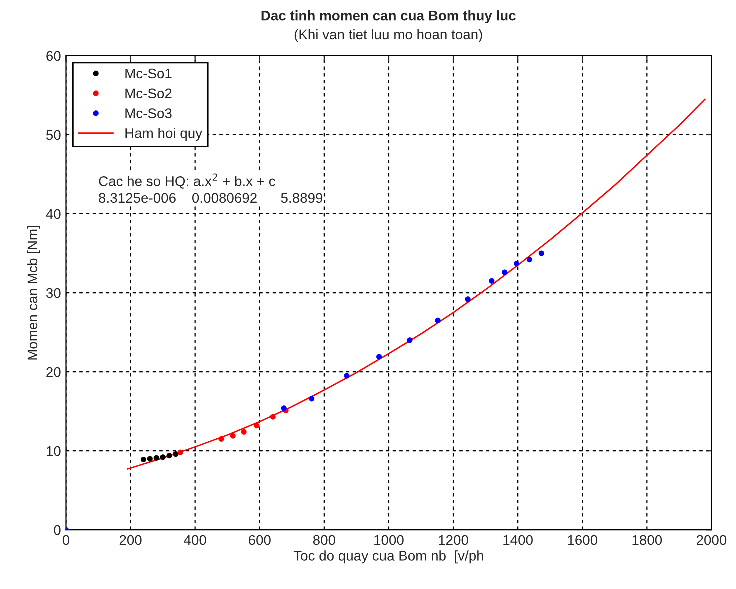 Image resolution: width=736 pixels, height=589 pixels. What do you see at coordinates (389, 540) in the screenshot?
I see `x-tick-label: 1000` at bounding box center [389, 540].